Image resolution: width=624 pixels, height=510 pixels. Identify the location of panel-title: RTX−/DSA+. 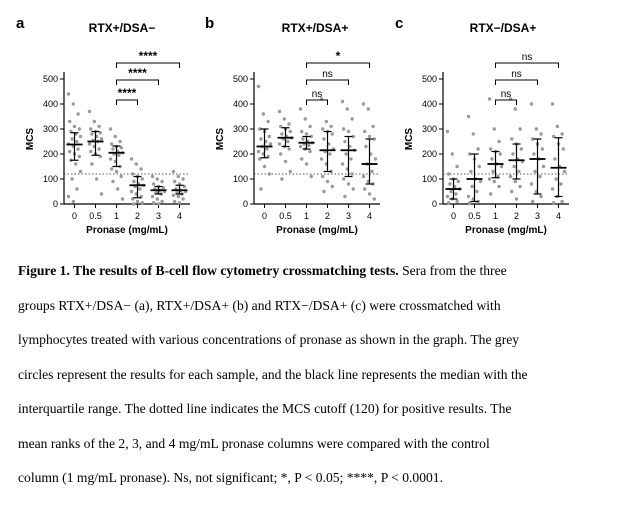
(503, 28).